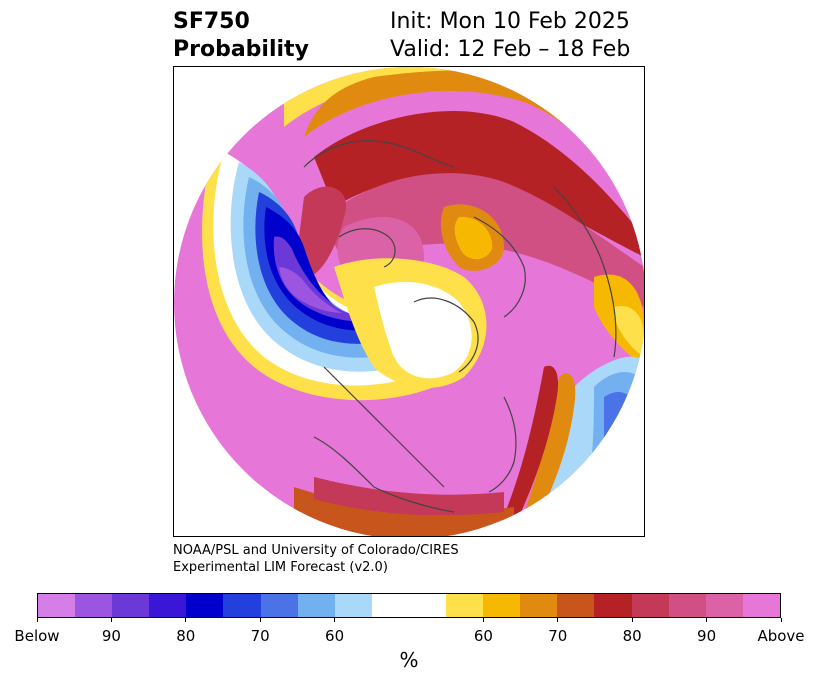 The height and width of the screenshot is (686, 819). Describe the element at coordinates (510, 49) in the screenshot. I see `valid-range: Valid: 12 Feb – 18 Feb` at that location.